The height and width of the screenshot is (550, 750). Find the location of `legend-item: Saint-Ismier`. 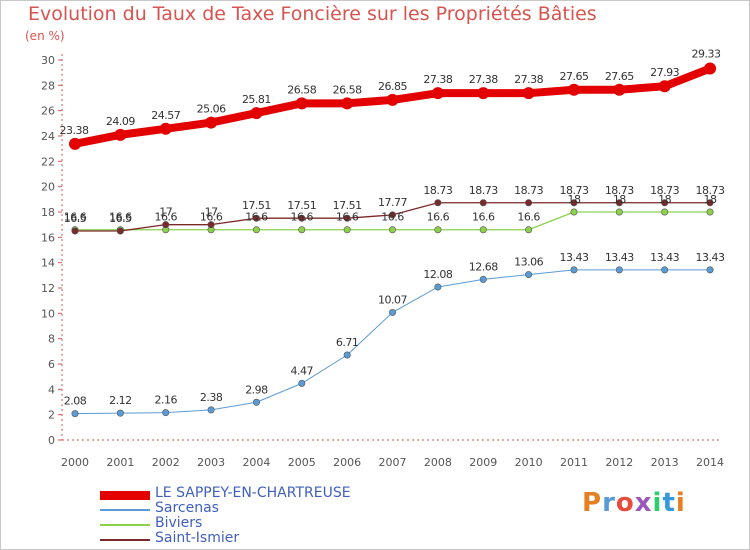

legend-item: Saint-Ismier is located at coordinates (250, 538).